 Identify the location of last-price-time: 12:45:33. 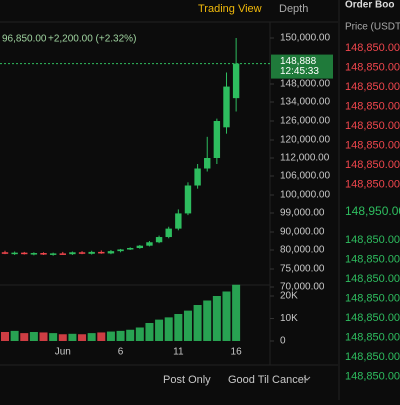
(299, 71).